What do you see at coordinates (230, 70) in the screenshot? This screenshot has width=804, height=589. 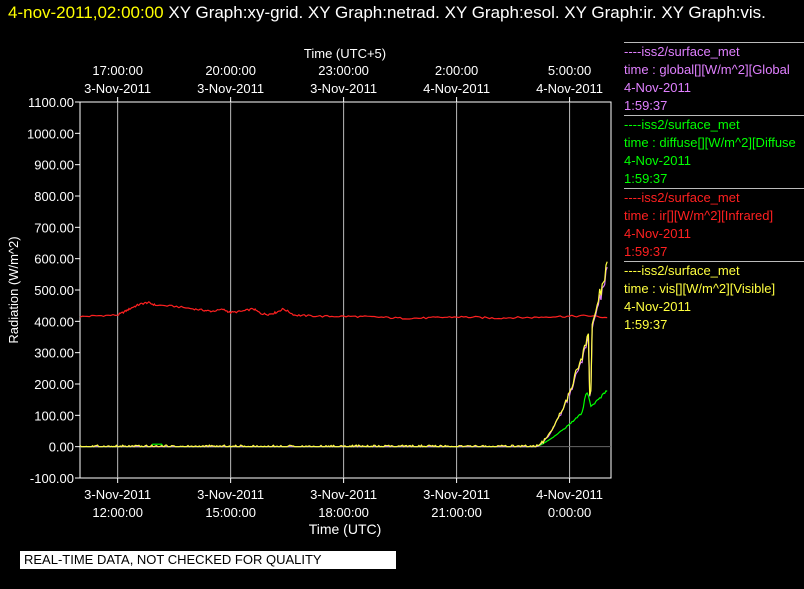 I see `x2-tick-time: 20:00:00` at bounding box center [230, 70].